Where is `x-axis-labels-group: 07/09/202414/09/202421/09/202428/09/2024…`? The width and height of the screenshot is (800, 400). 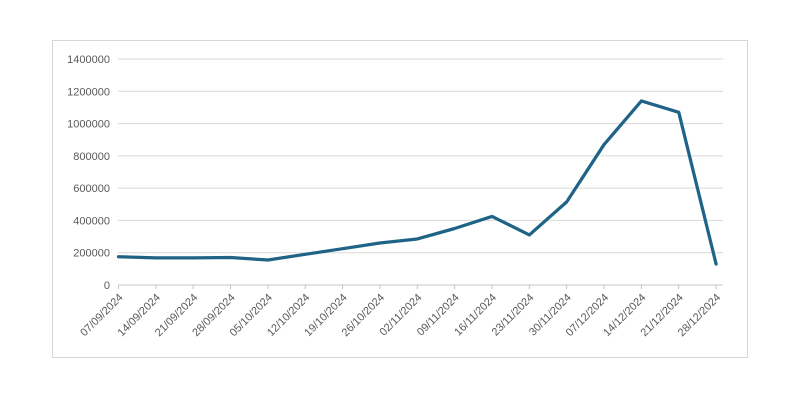 x-axis-labels-group: 07/09/202414/09/202421/09/202428/09/2024… is located at coordinates (400, 315).